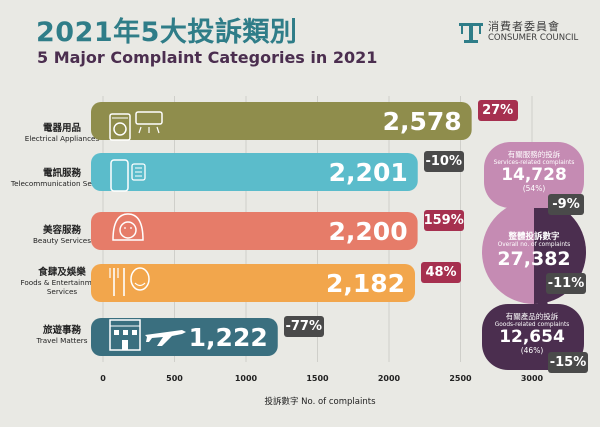 This screenshot has height=427, width=600. I want to click on bar-value-label: 2,578, so click(422, 121).